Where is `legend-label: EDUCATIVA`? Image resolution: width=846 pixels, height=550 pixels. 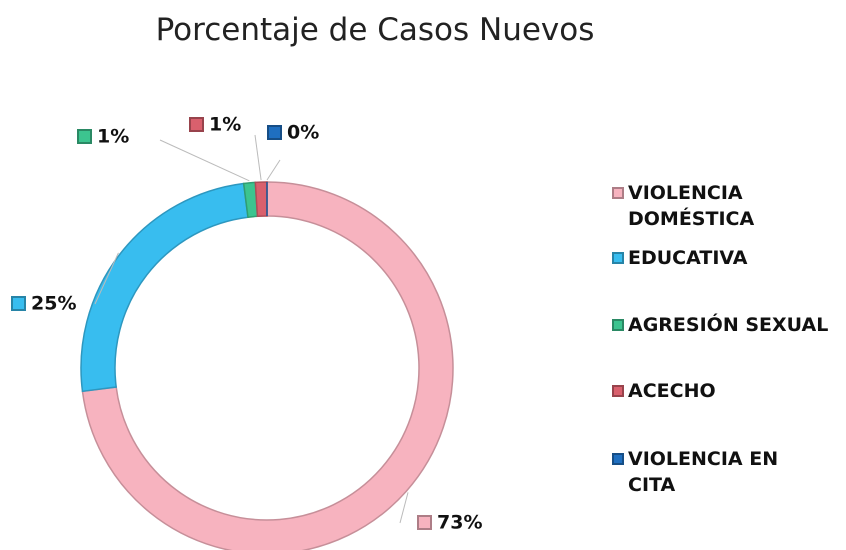 legend-label: EDUCATIVA is located at coordinates (688, 258).